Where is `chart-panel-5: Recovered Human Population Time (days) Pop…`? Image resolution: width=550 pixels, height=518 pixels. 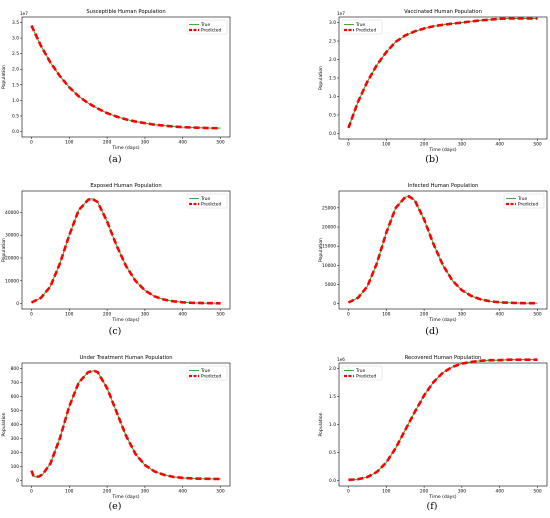
chart-panel-5: Recovered Human Population Time (days) Pop… is located at coordinates (433, 427).